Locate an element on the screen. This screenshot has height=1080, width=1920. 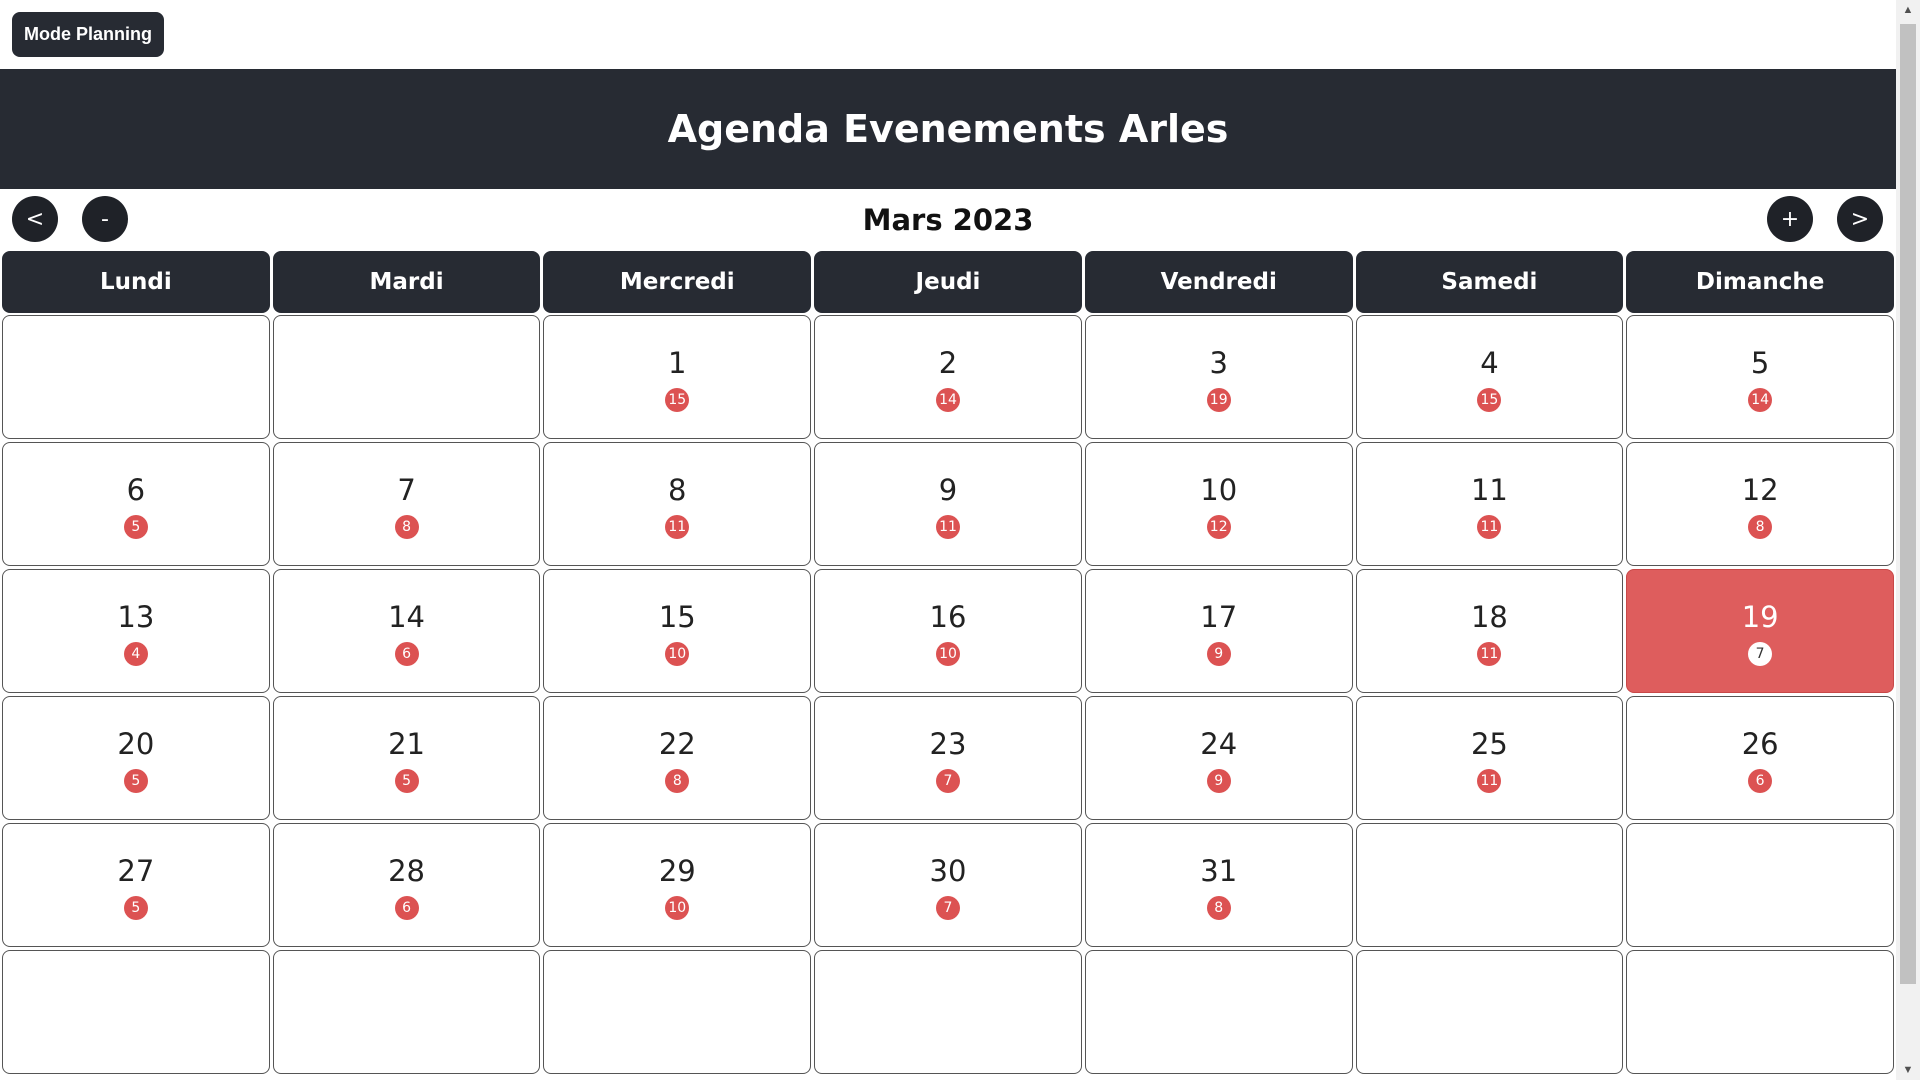
day-number: 17 is located at coordinates (1219, 617).